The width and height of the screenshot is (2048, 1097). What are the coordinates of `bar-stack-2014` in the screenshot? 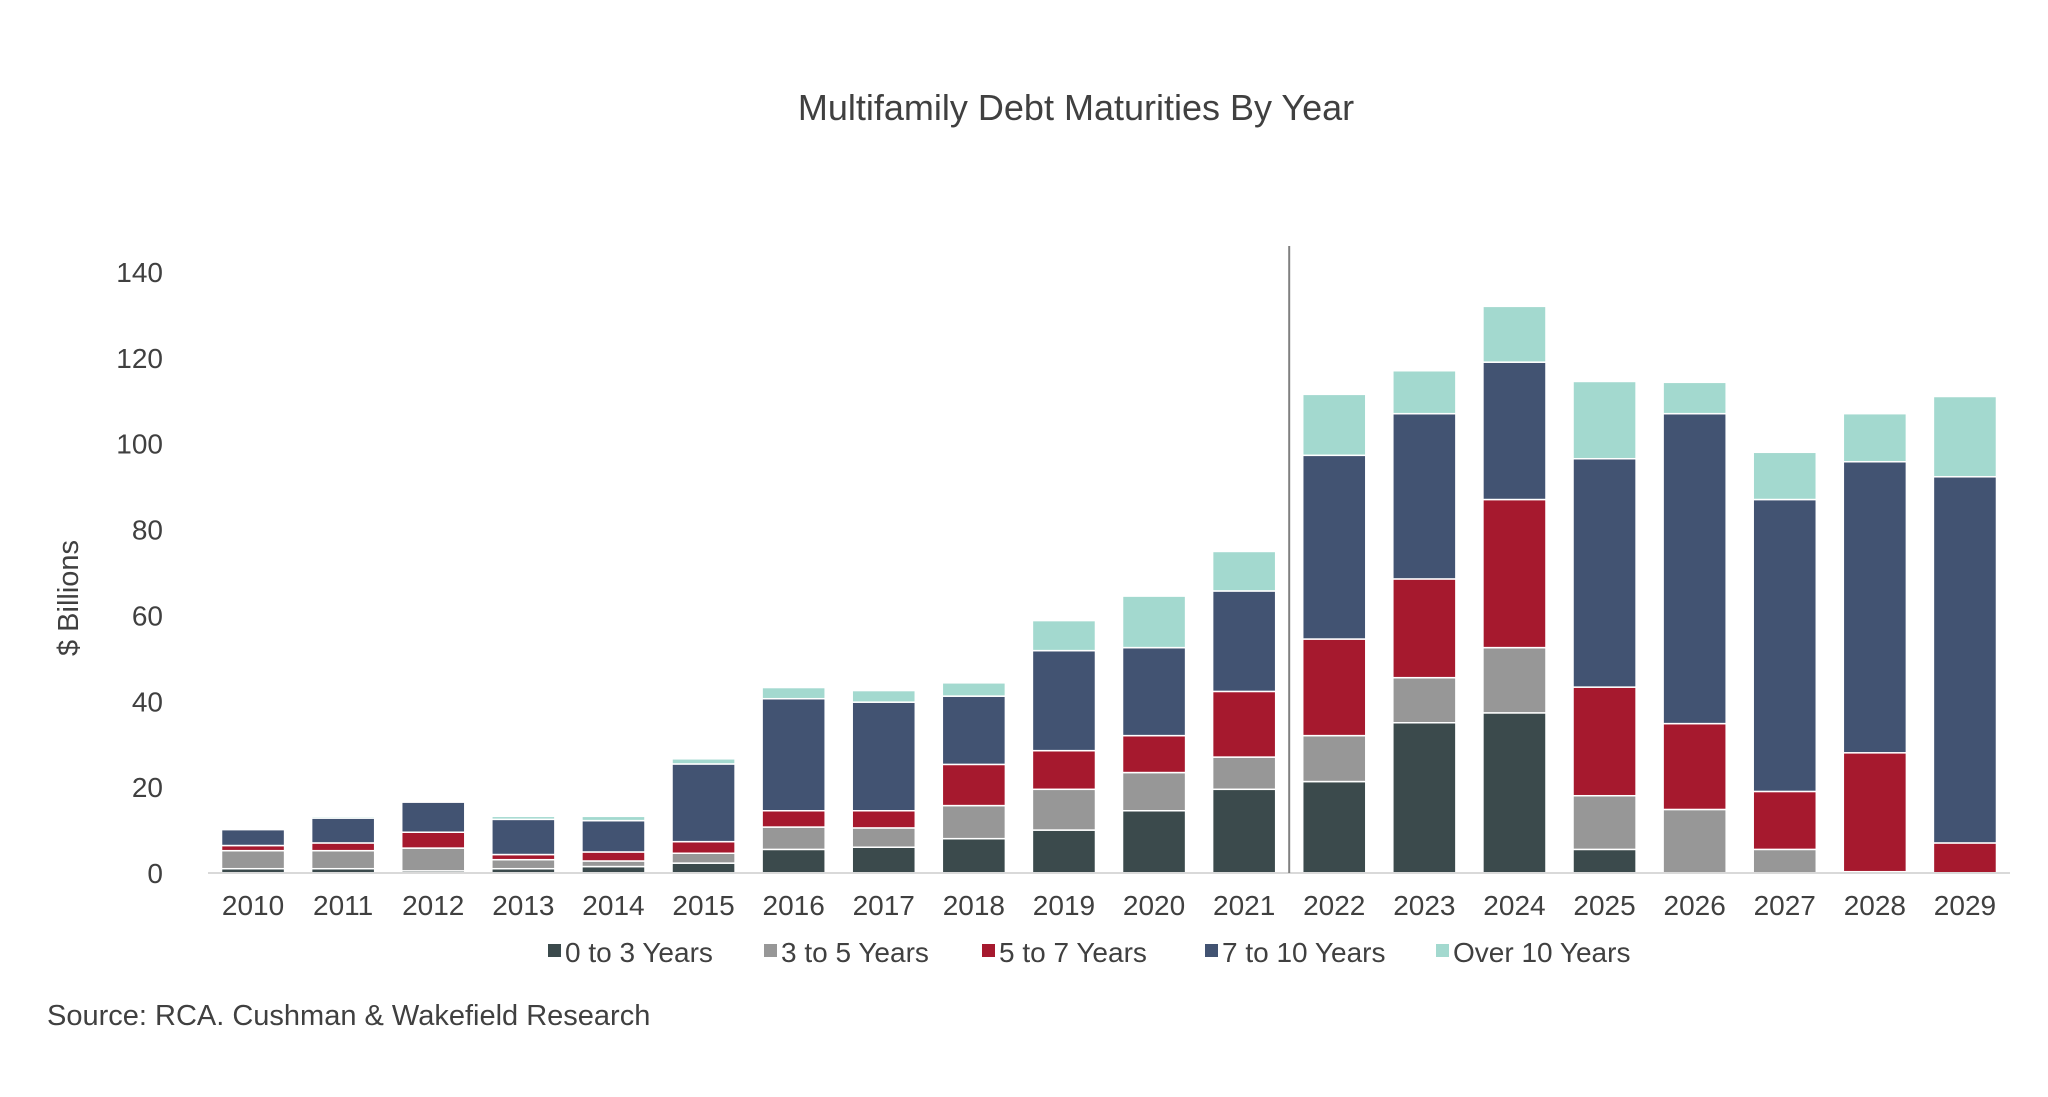 It's located at (613, 844).